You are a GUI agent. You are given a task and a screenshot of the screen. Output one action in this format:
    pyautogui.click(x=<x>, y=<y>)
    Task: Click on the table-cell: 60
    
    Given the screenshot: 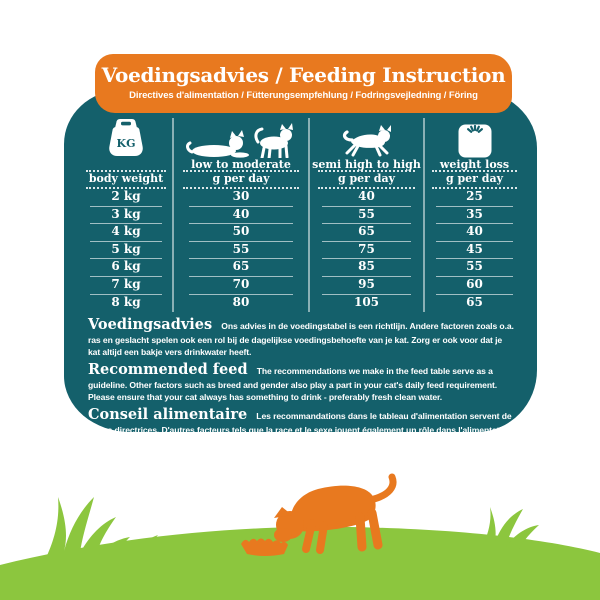 What is the action you would take?
    pyautogui.click(x=474, y=286)
    